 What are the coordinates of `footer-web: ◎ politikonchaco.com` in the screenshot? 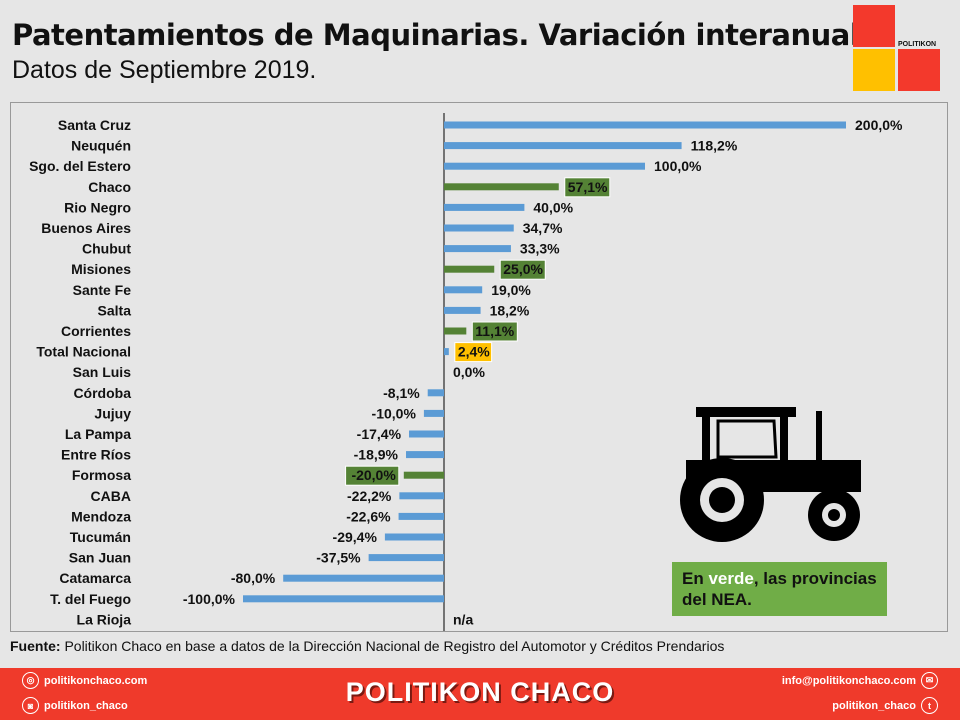 It's located at (84, 680).